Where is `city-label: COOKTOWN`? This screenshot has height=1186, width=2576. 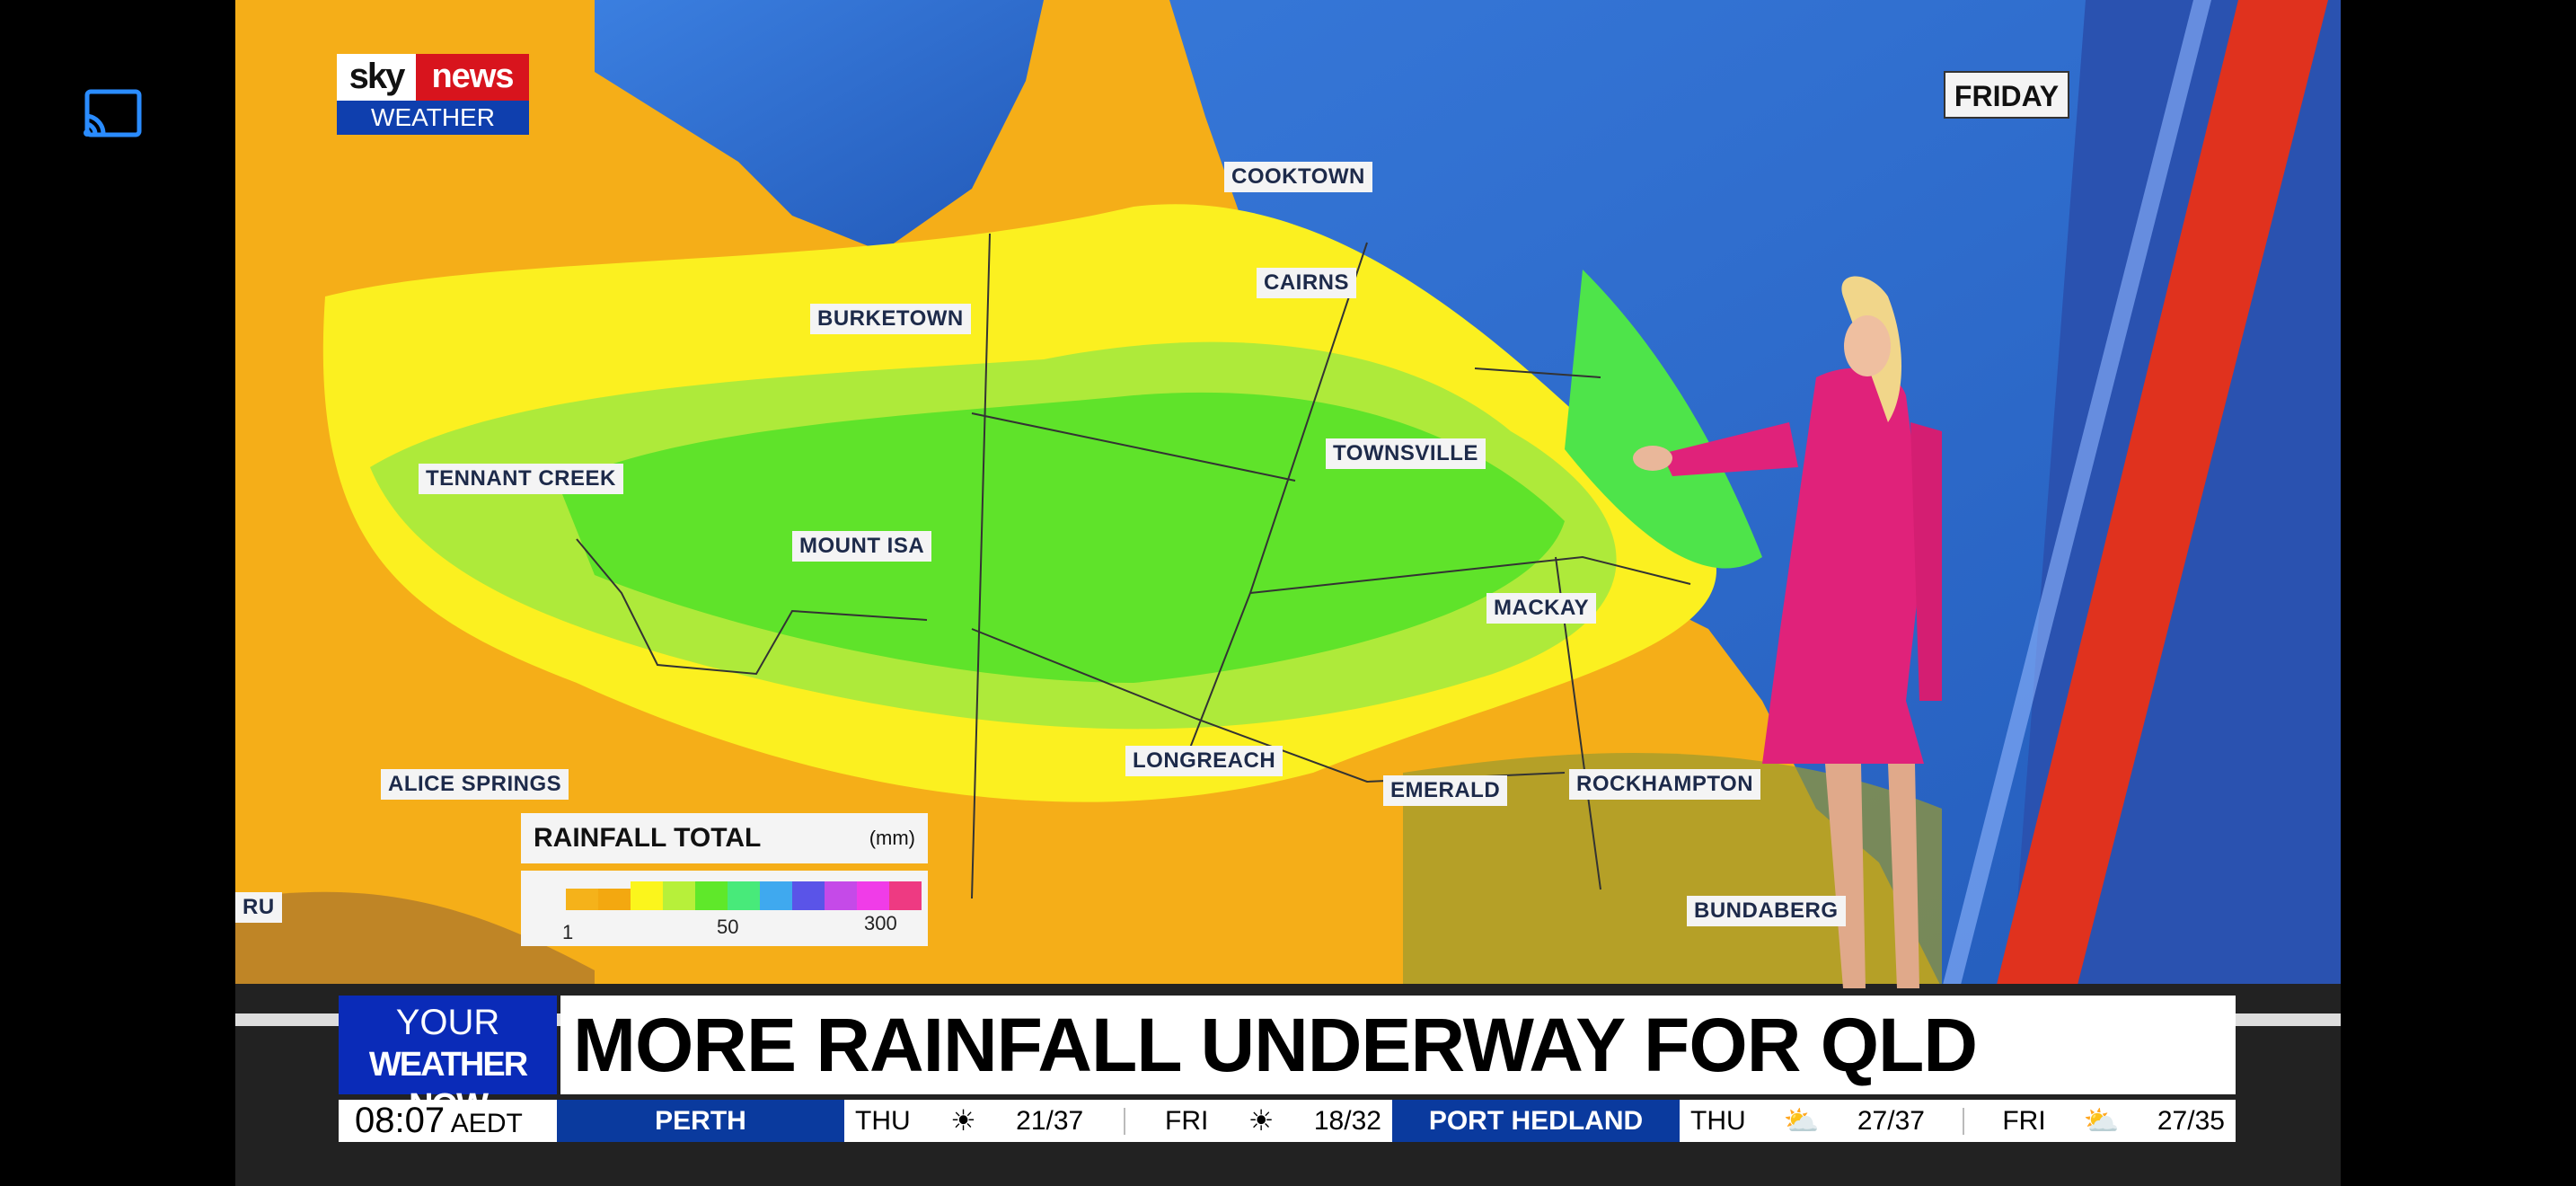 city-label: COOKTOWN is located at coordinates (1298, 177).